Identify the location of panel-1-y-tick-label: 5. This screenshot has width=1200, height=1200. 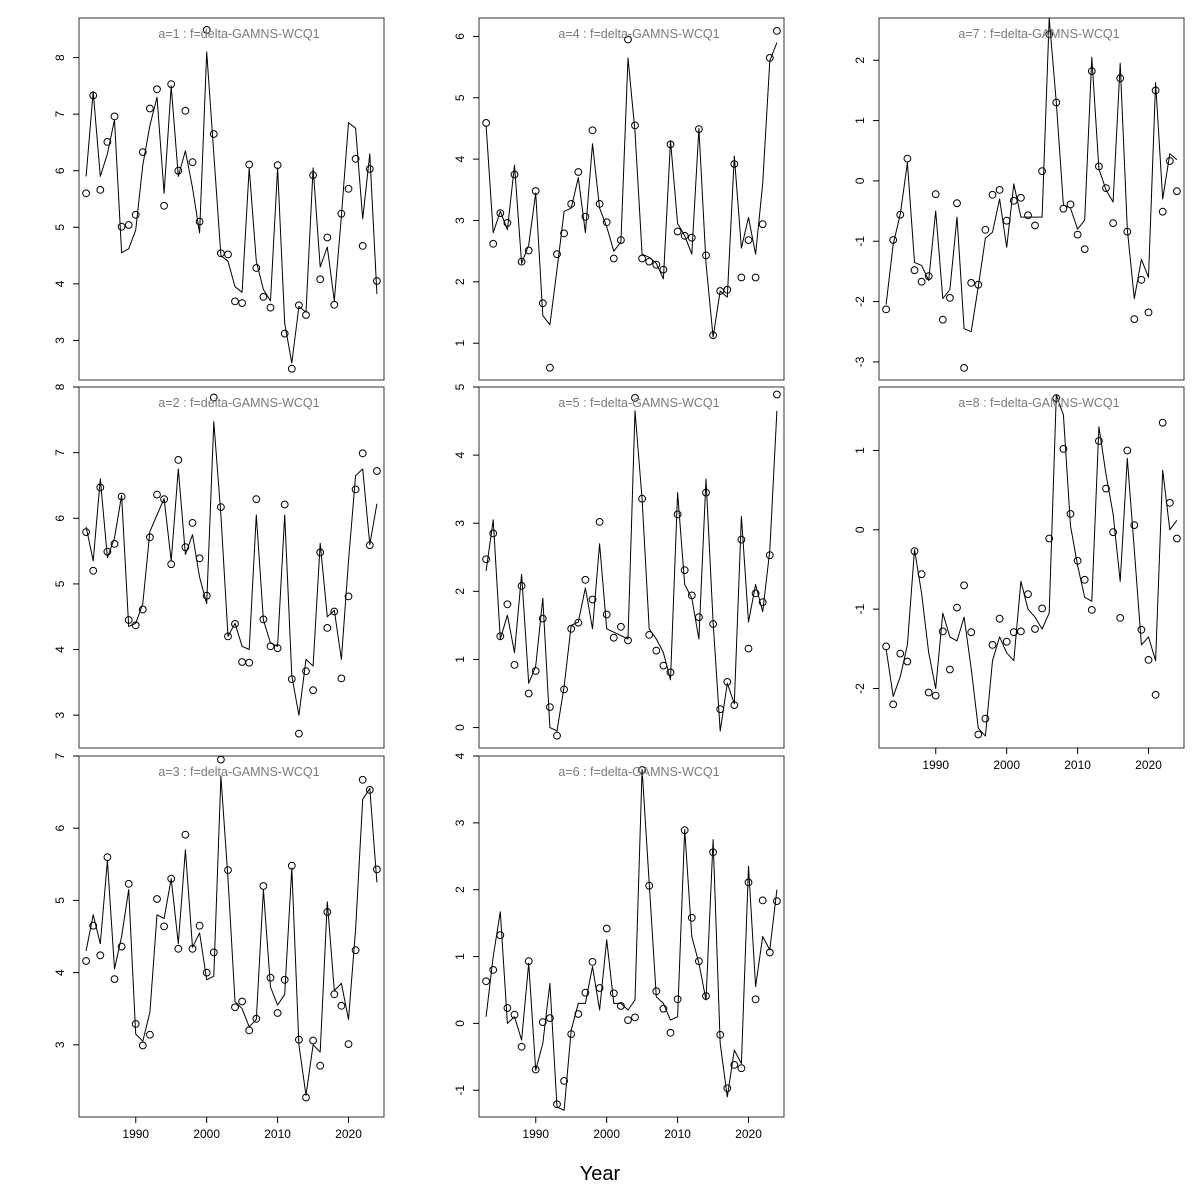
(60, 227).